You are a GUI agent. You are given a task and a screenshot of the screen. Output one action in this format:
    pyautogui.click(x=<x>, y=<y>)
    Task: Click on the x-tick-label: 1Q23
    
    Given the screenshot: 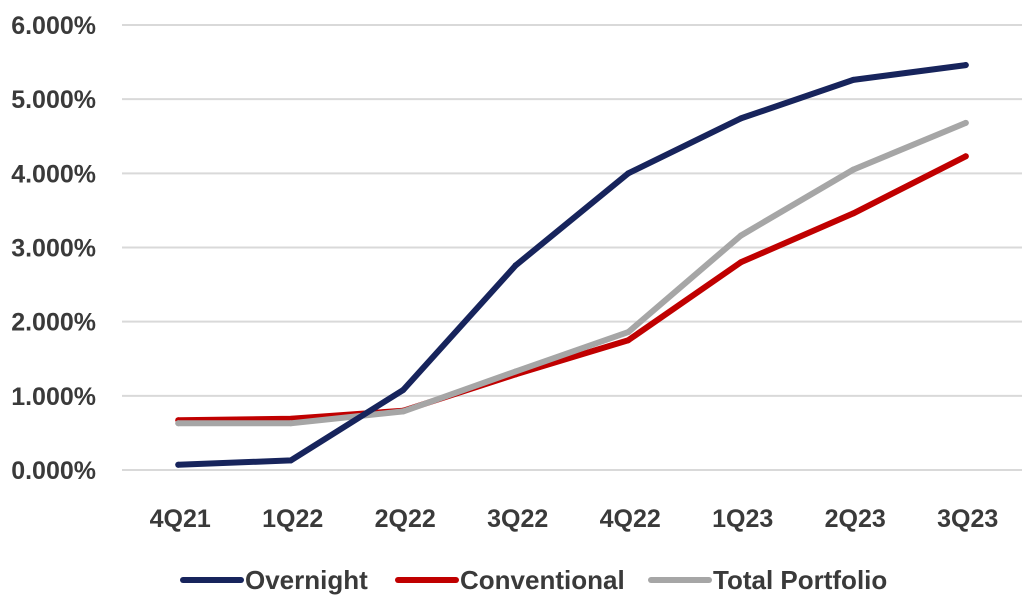 What is the action you would take?
    pyautogui.click(x=742, y=519)
    